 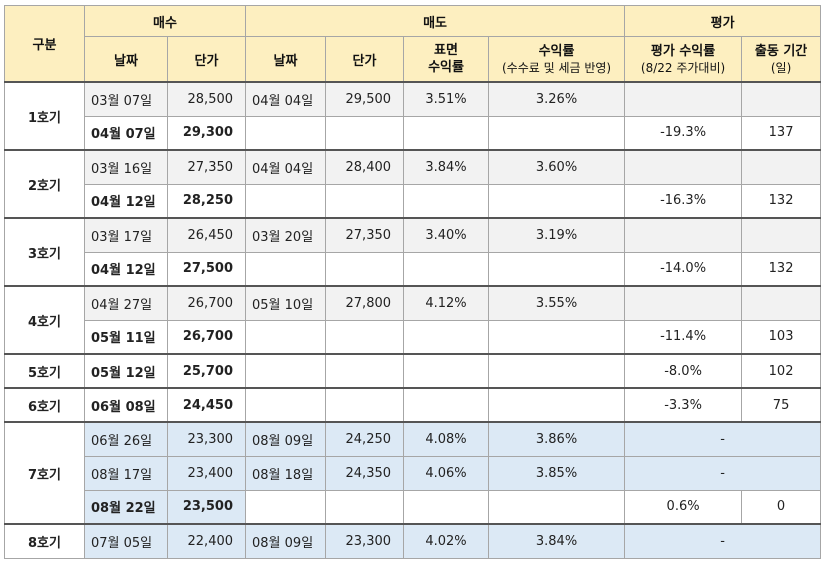 I want to click on table-row: 2호기 03월 16일 27,350 04월 04일 28,400 3.84% 3.60%, so click(x=413, y=184).